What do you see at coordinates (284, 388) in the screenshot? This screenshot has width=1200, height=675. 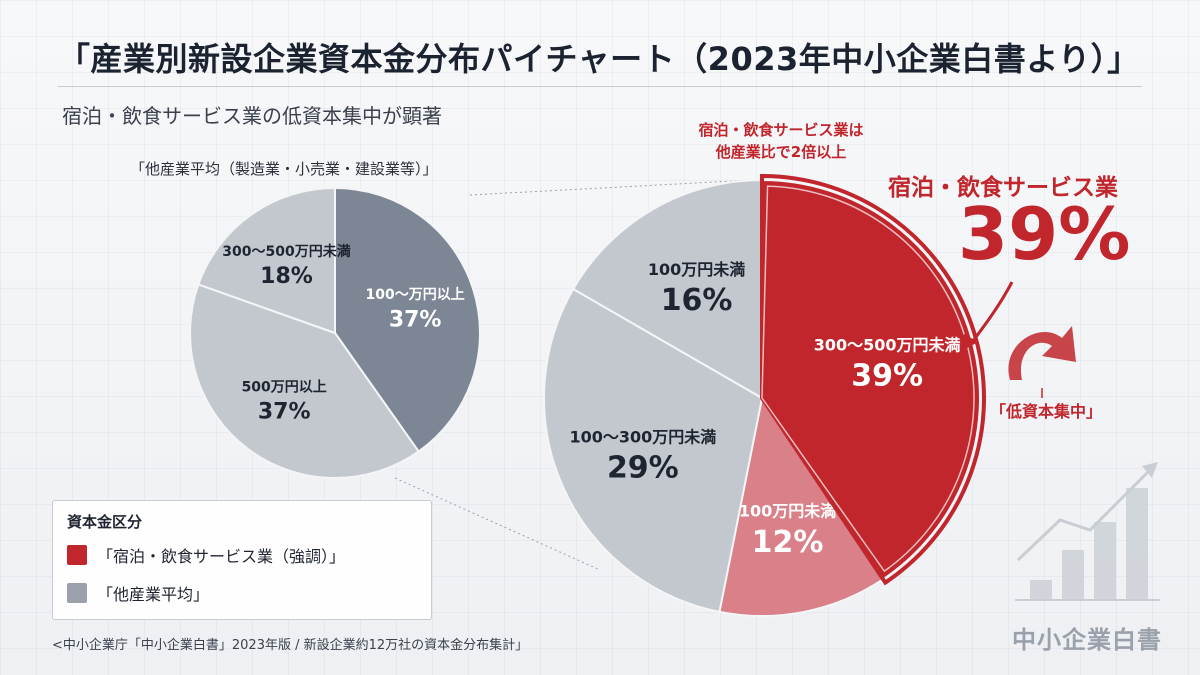 I see `slice-label: 500万円以上` at bounding box center [284, 388].